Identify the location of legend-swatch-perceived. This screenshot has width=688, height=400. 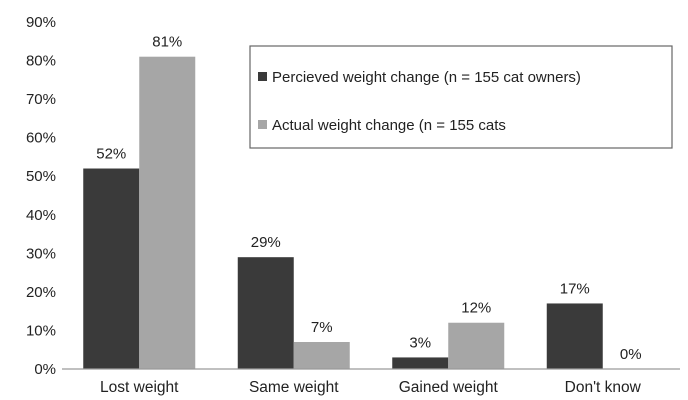
(262, 76).